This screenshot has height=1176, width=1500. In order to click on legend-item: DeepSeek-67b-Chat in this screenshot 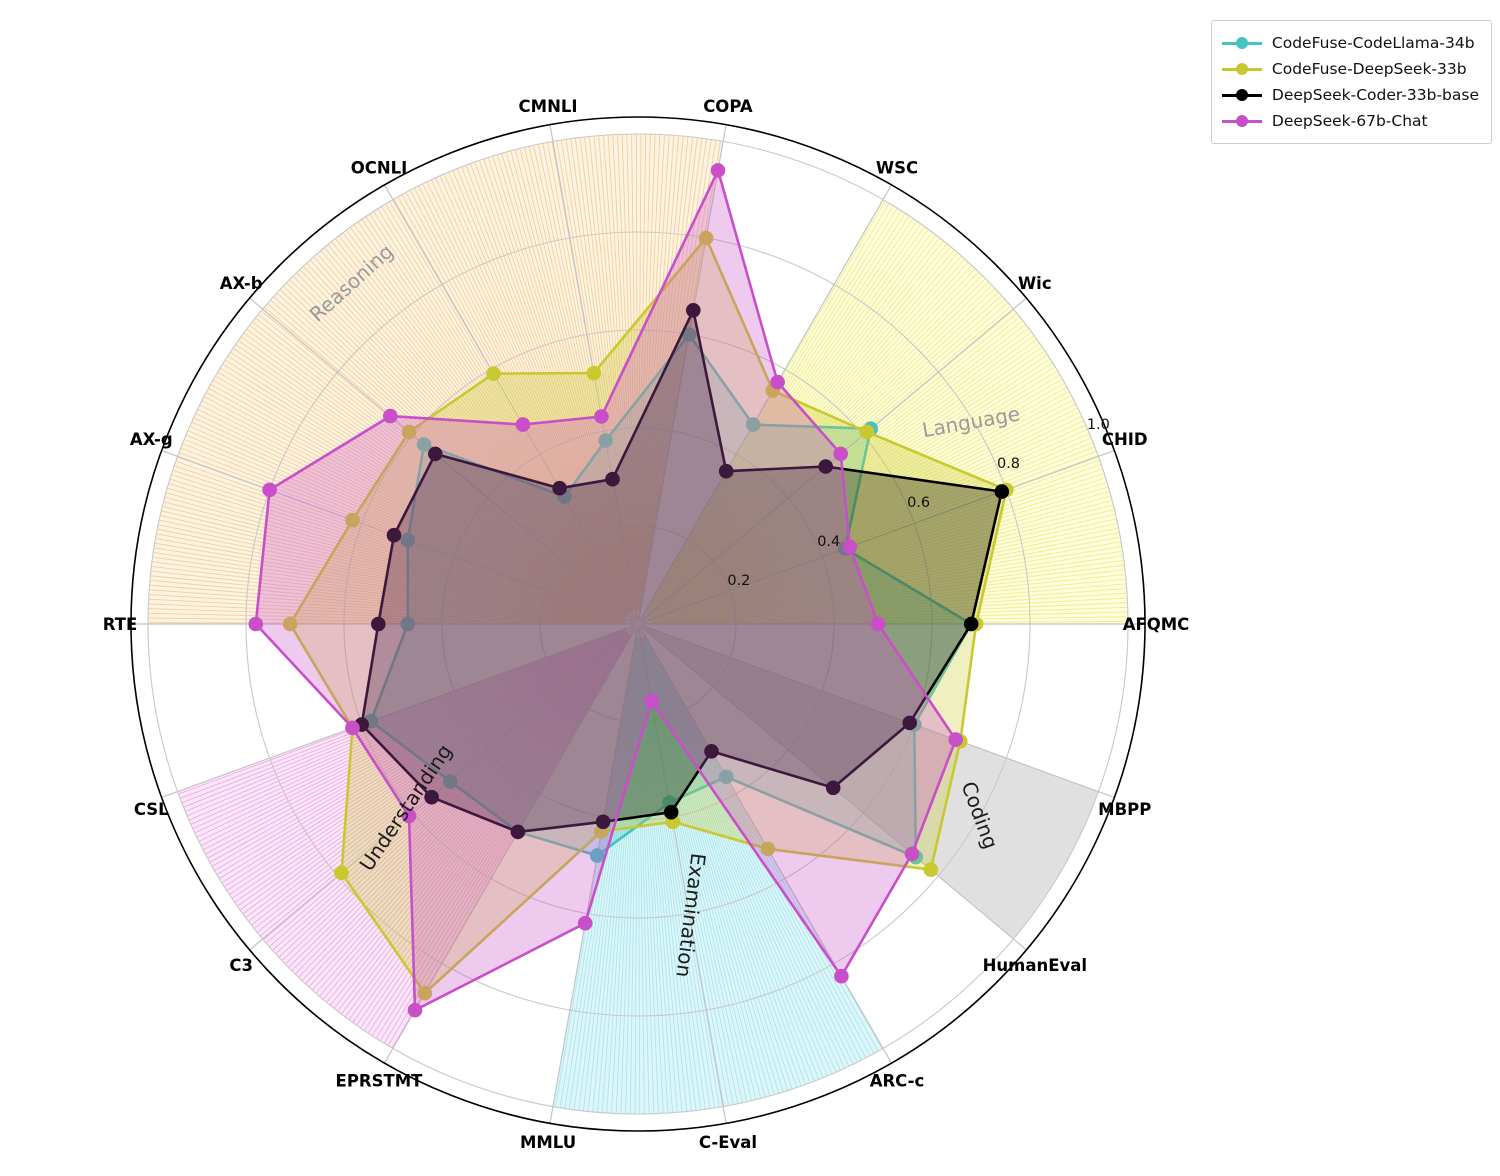, I will do `click(1350, 121)`.